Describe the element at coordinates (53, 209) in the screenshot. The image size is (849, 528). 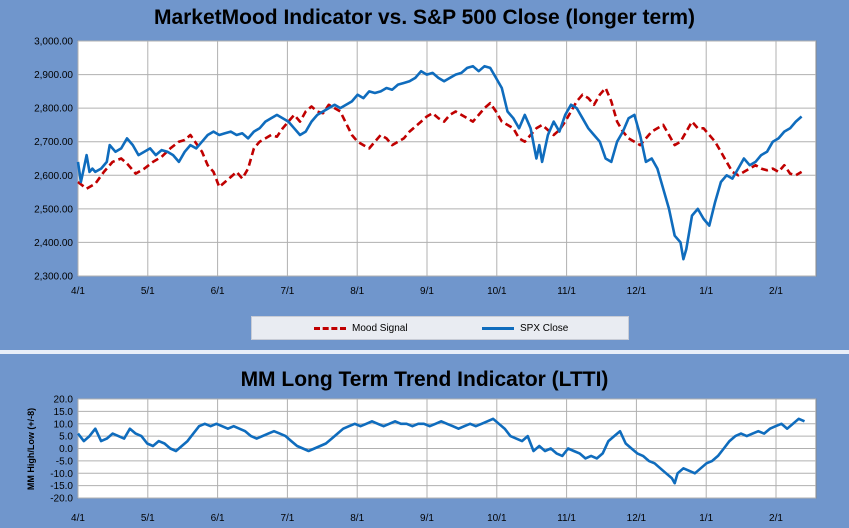
I see `y-tick-label: 2,500.00` at that location.